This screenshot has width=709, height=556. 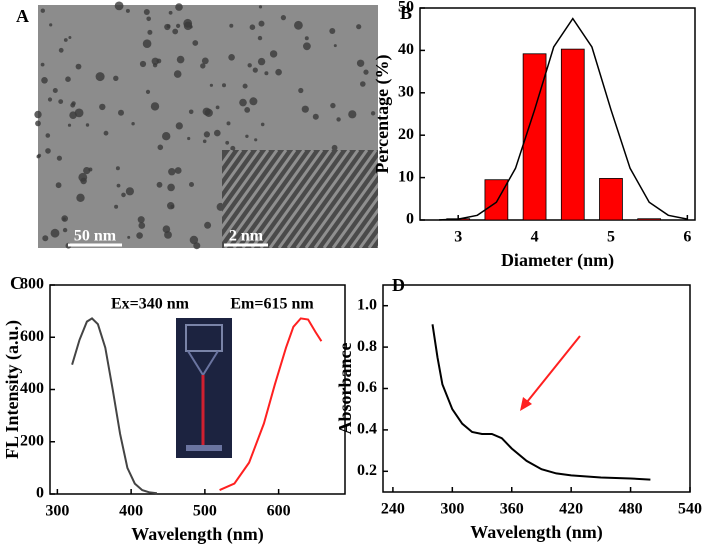 What do you see at coordinates (690, 509) in the screenshot?
I see `x-tick-label: 540` at bounding box center [690, 509].